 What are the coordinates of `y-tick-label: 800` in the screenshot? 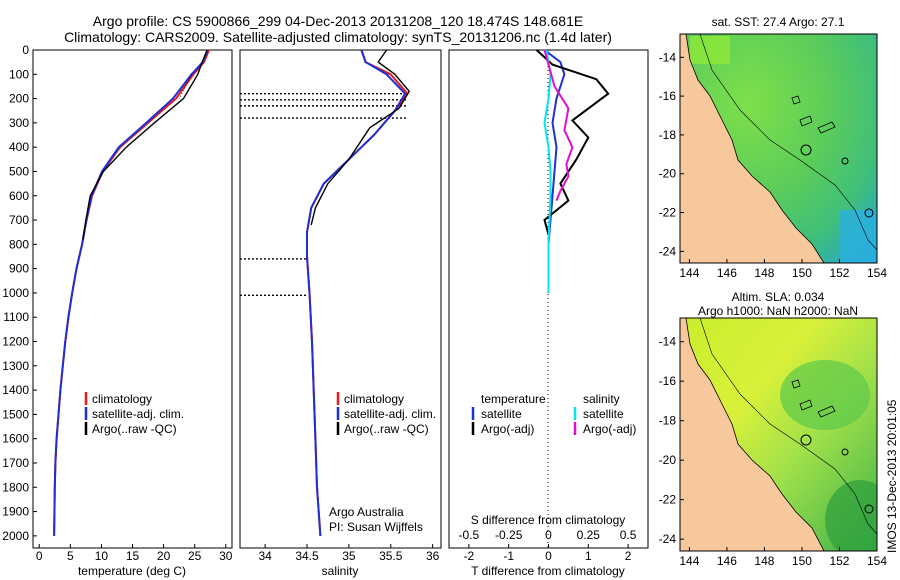 It's located at (19, 244).